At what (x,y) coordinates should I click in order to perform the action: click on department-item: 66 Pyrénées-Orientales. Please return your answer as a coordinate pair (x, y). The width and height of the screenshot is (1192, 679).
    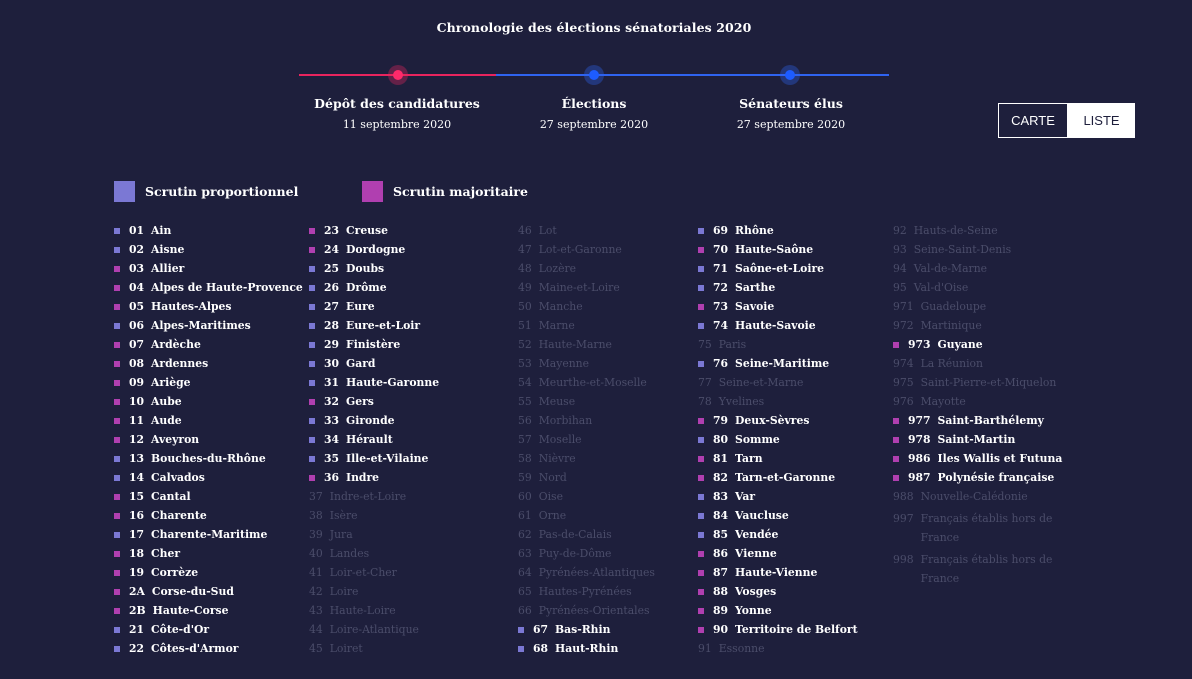
    Looking at the image, I should click on (586, 610).